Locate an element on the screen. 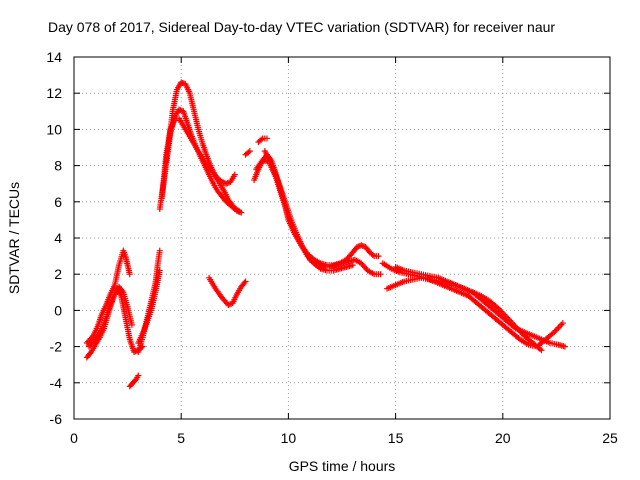 This screenshot has height=480, width=640. y-axis-label: SDTVAR / TECUs is located at coordinates (14, 238).